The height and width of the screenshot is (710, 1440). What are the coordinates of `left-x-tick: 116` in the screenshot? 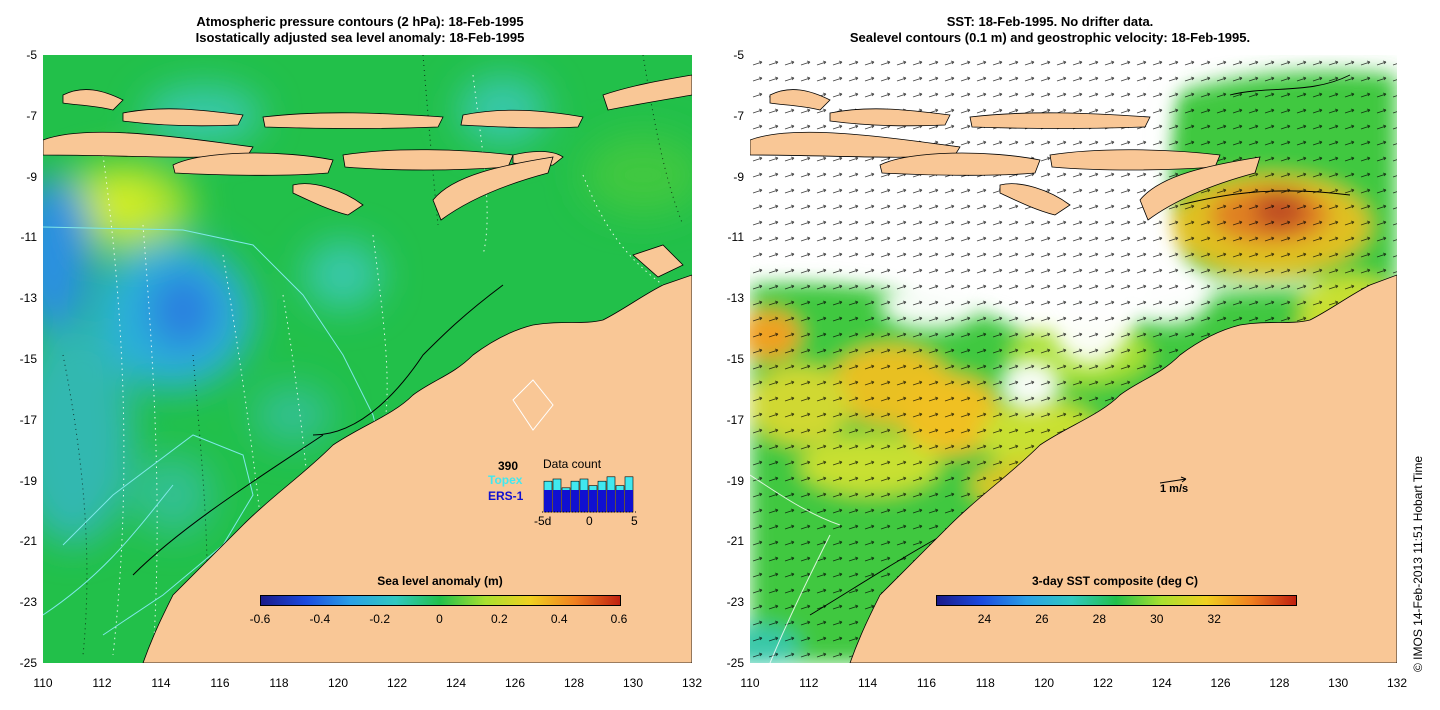 It's located at (220, 683).